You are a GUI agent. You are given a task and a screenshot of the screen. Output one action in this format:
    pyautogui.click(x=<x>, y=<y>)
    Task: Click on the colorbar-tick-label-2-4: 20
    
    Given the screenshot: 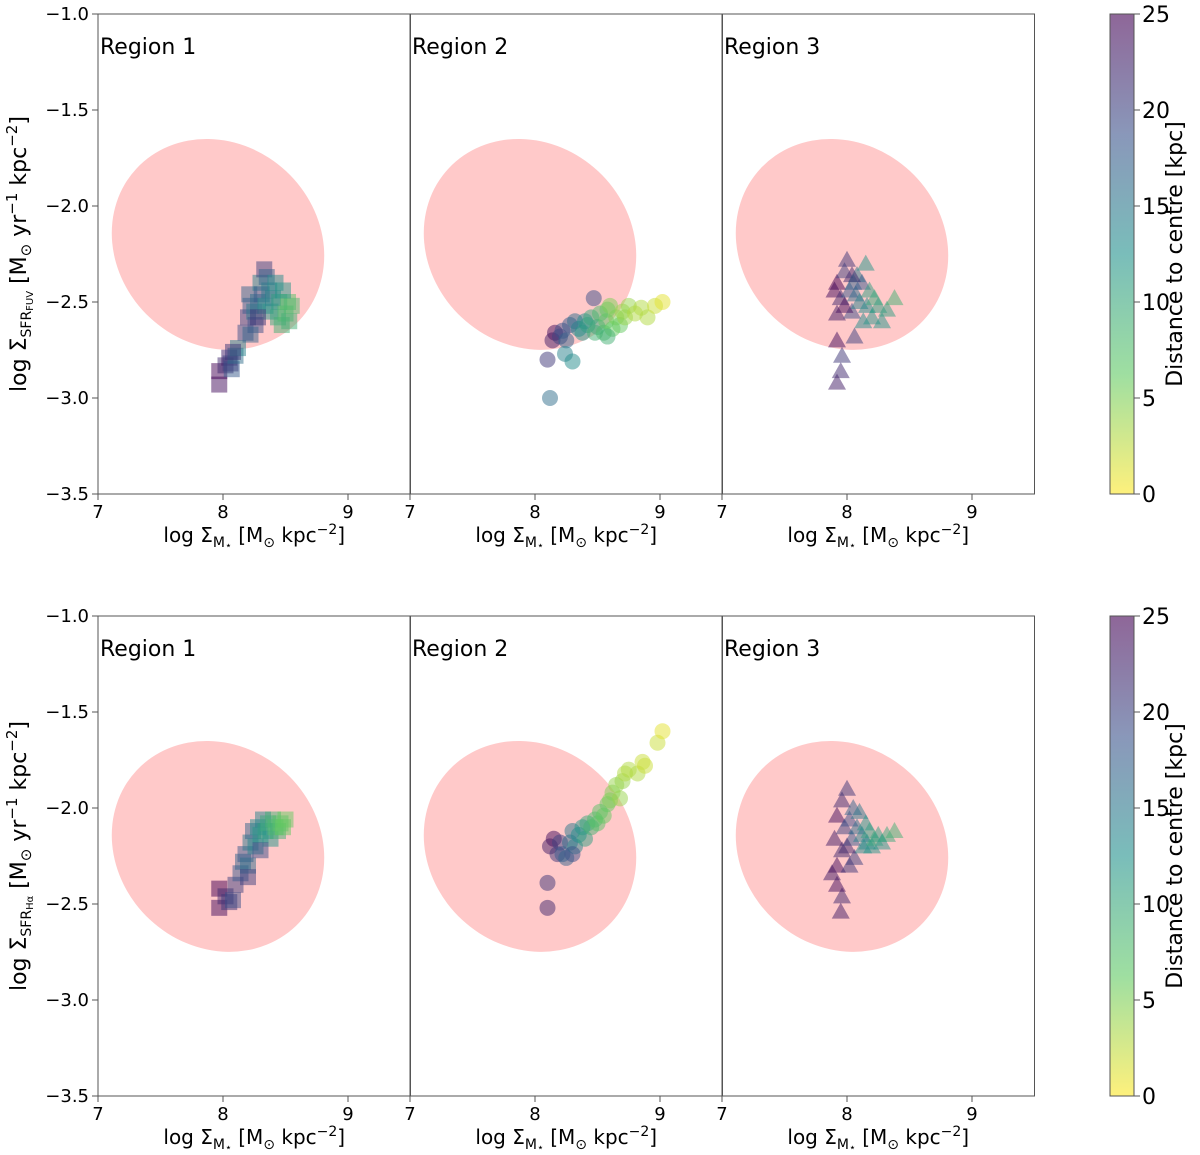 What is the action you would take?
    pyautogui.click(x=1156, y=713)
    